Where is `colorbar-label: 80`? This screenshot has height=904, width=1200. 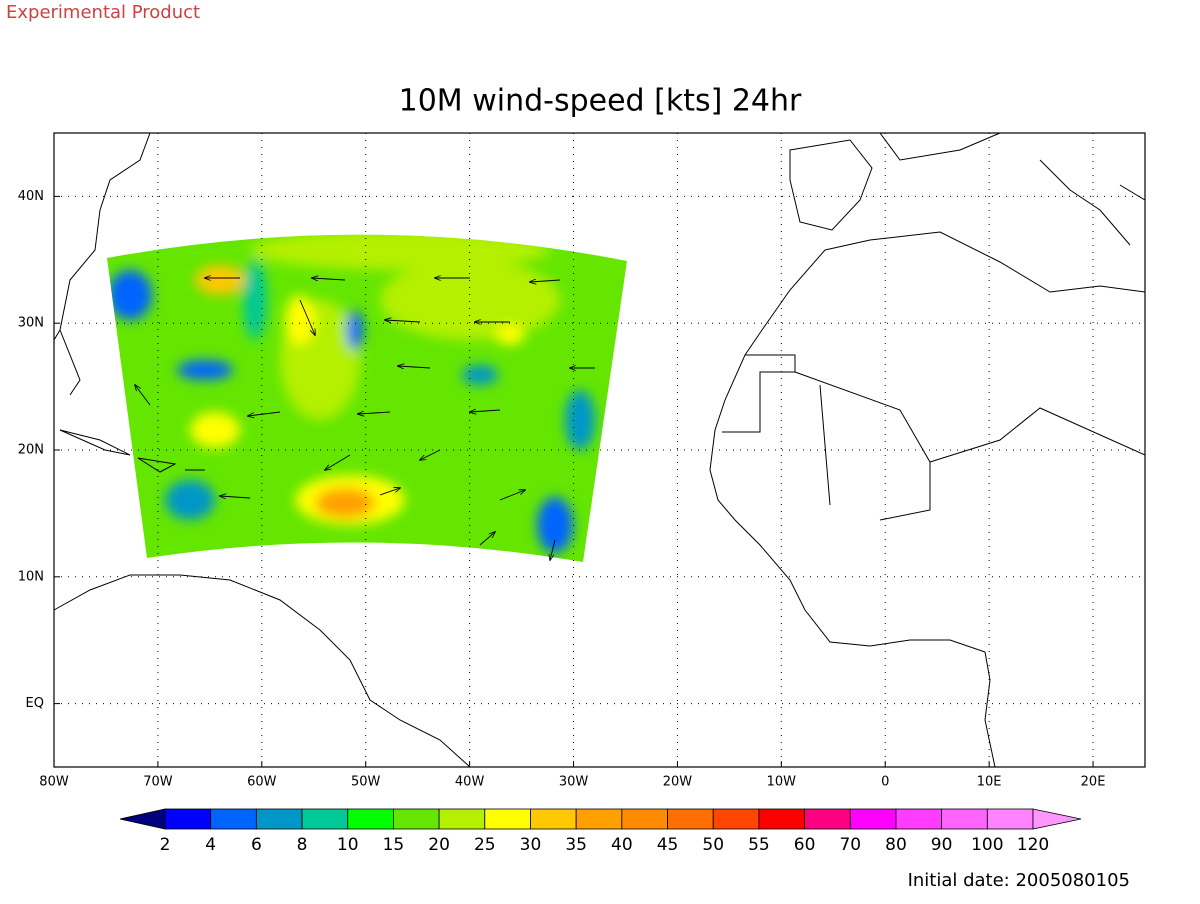
colorbar-label: 80 is located at coordinates (896, 845).